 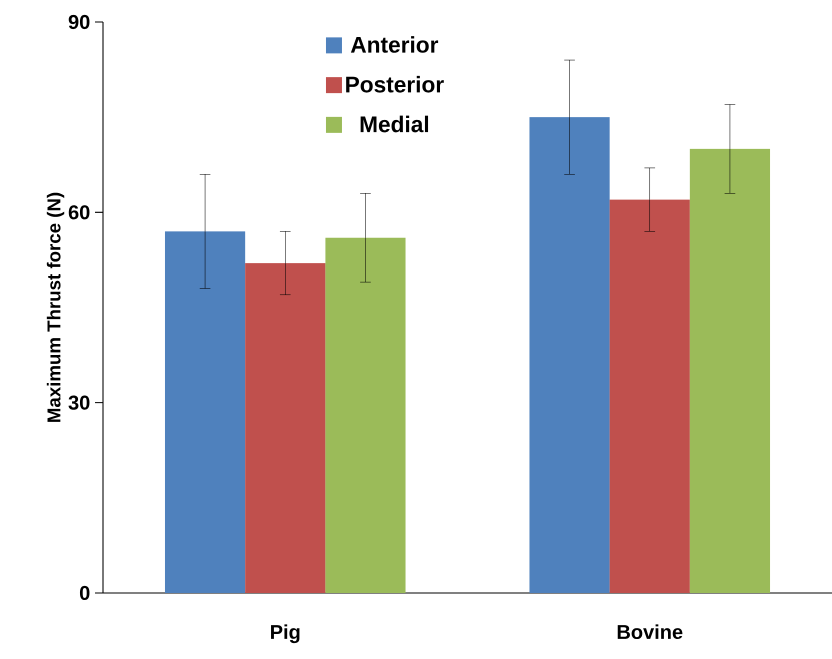 What do you see at coordinates (394, 44) in the screenshot?
I see `legend-label: Anterior` at bounding box center [394, 44].